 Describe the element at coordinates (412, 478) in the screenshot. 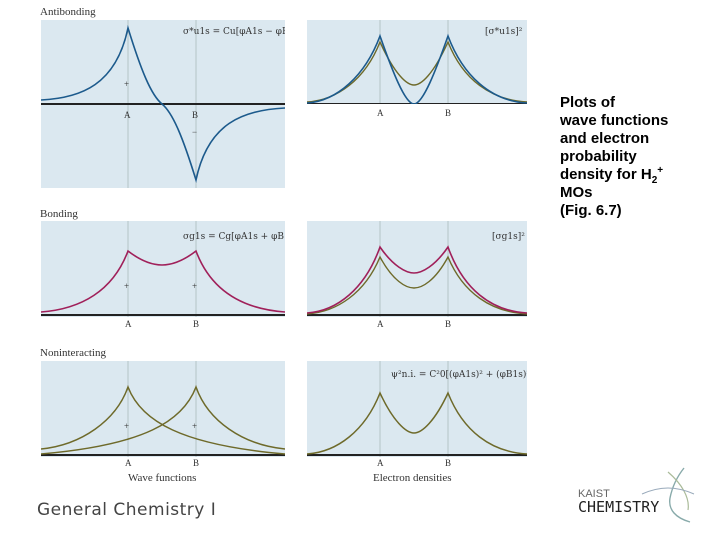

I see `column-caption-electron-densities: Electron densities` at that location.